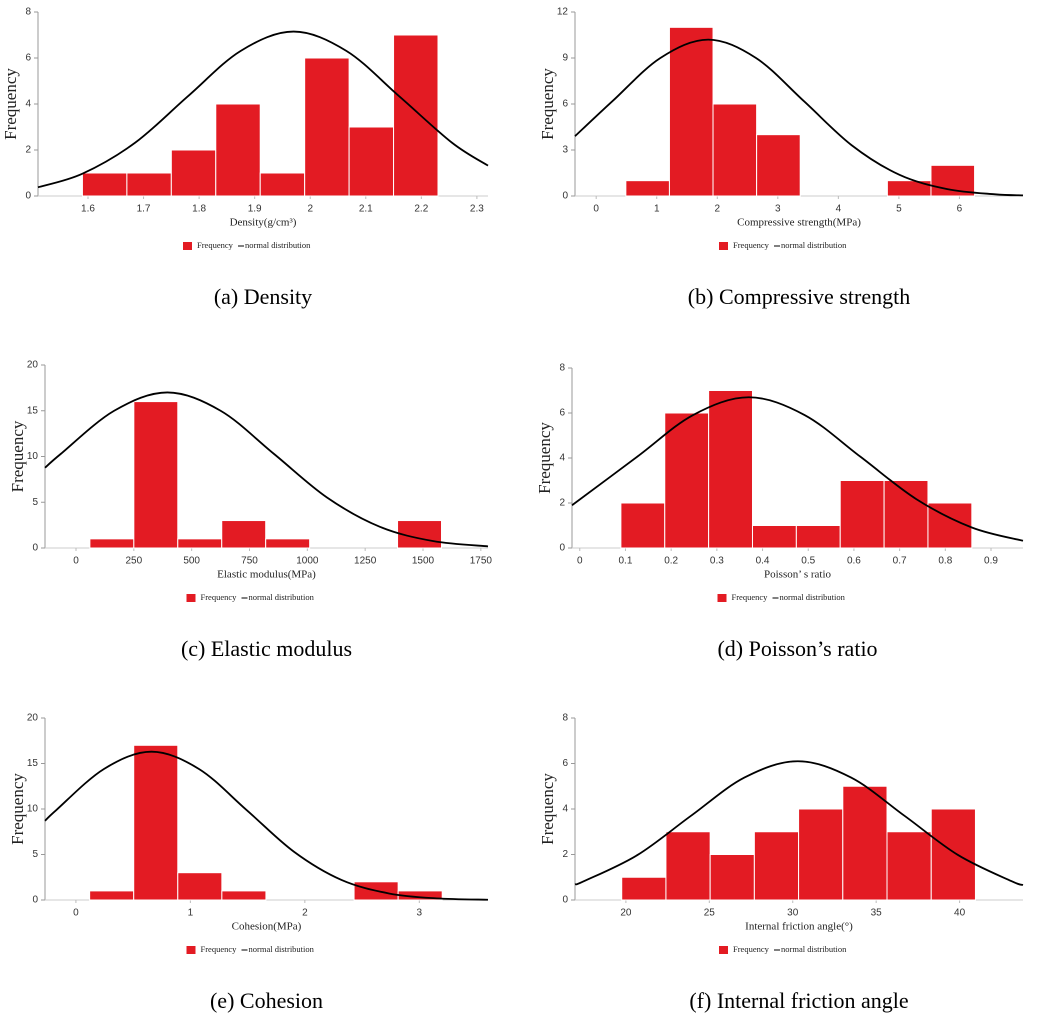 This screenshot has width=1038, height=1021. I want to click on x-tick-label: 30, so click(793, 913).